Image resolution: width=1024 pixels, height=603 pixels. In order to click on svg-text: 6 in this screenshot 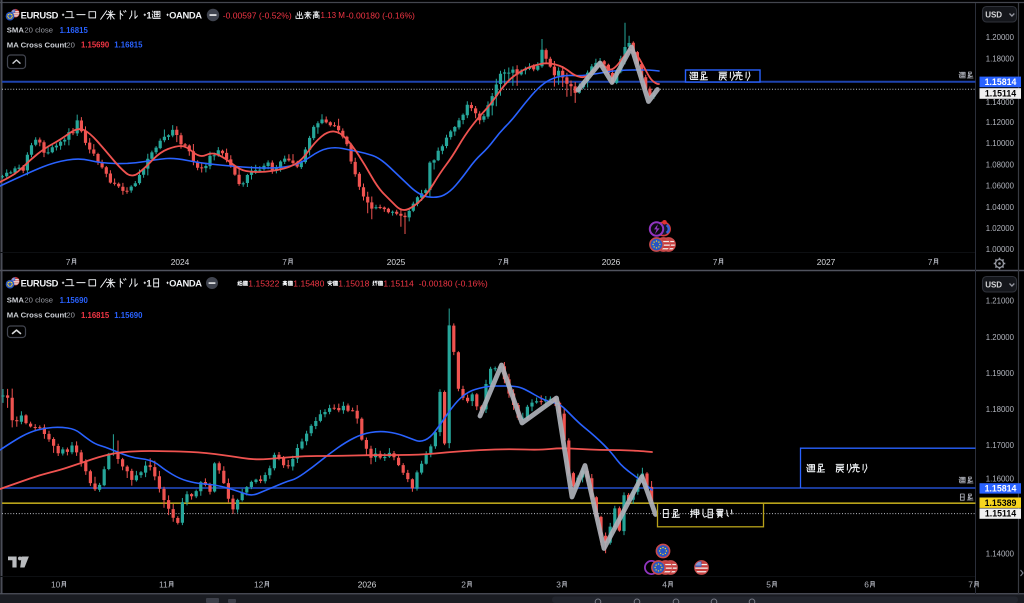, I will do `click(866, 585)`.